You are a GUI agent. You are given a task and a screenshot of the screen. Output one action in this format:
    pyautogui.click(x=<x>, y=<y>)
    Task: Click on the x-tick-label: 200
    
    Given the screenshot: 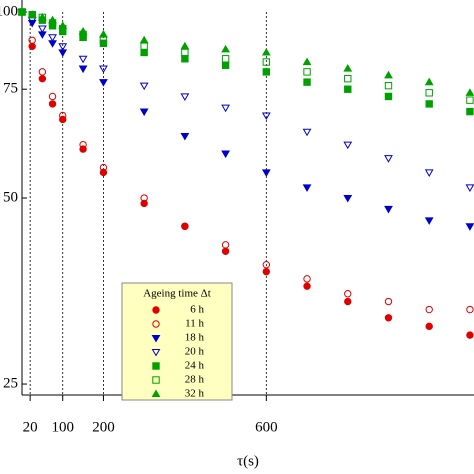 What is the action you would take?
    pyautogui.click(x=103, y=427)
    